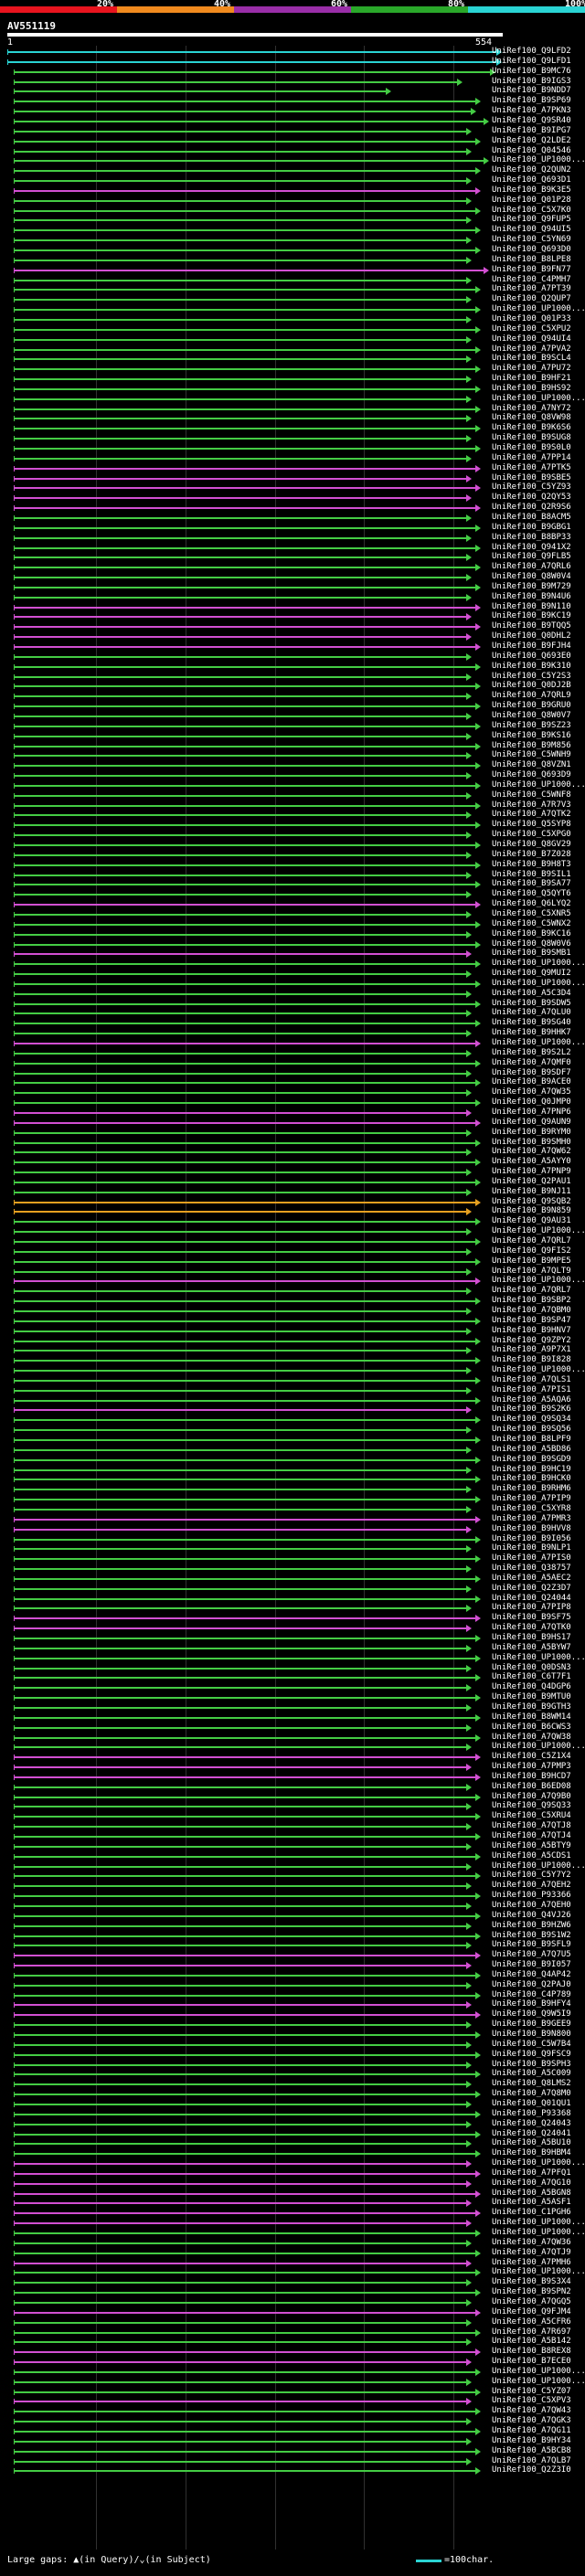 The height and width of the screenshot is (2576, 585). What do you see at coordinates (532, 725) in the screenshot?
I see `hit-label: UniRef100_B9SZ23` at bounding box center [532, 725].